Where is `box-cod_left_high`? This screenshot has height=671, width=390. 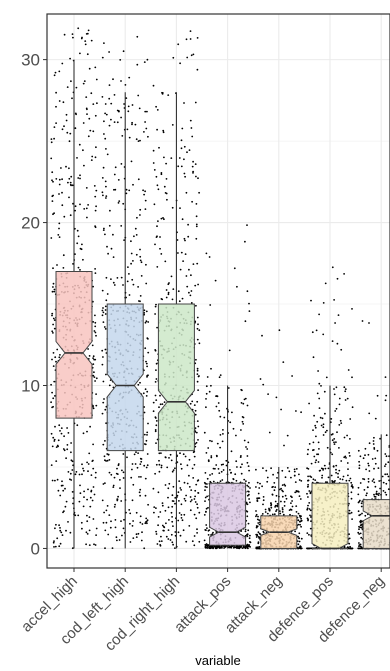
box-cod_left_high is located at coordinates (125, 320).